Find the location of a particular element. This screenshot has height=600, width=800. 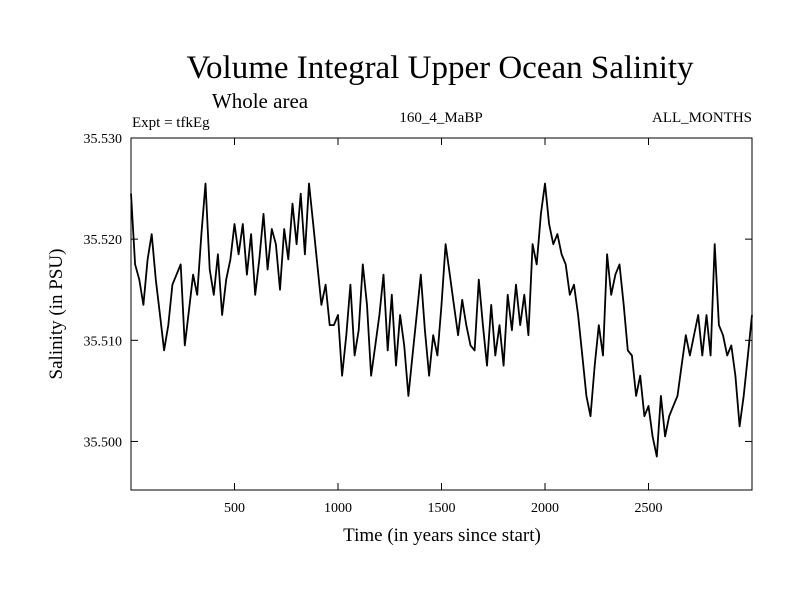

x-tick-label: 2000 is located at coordinates (545, 508).